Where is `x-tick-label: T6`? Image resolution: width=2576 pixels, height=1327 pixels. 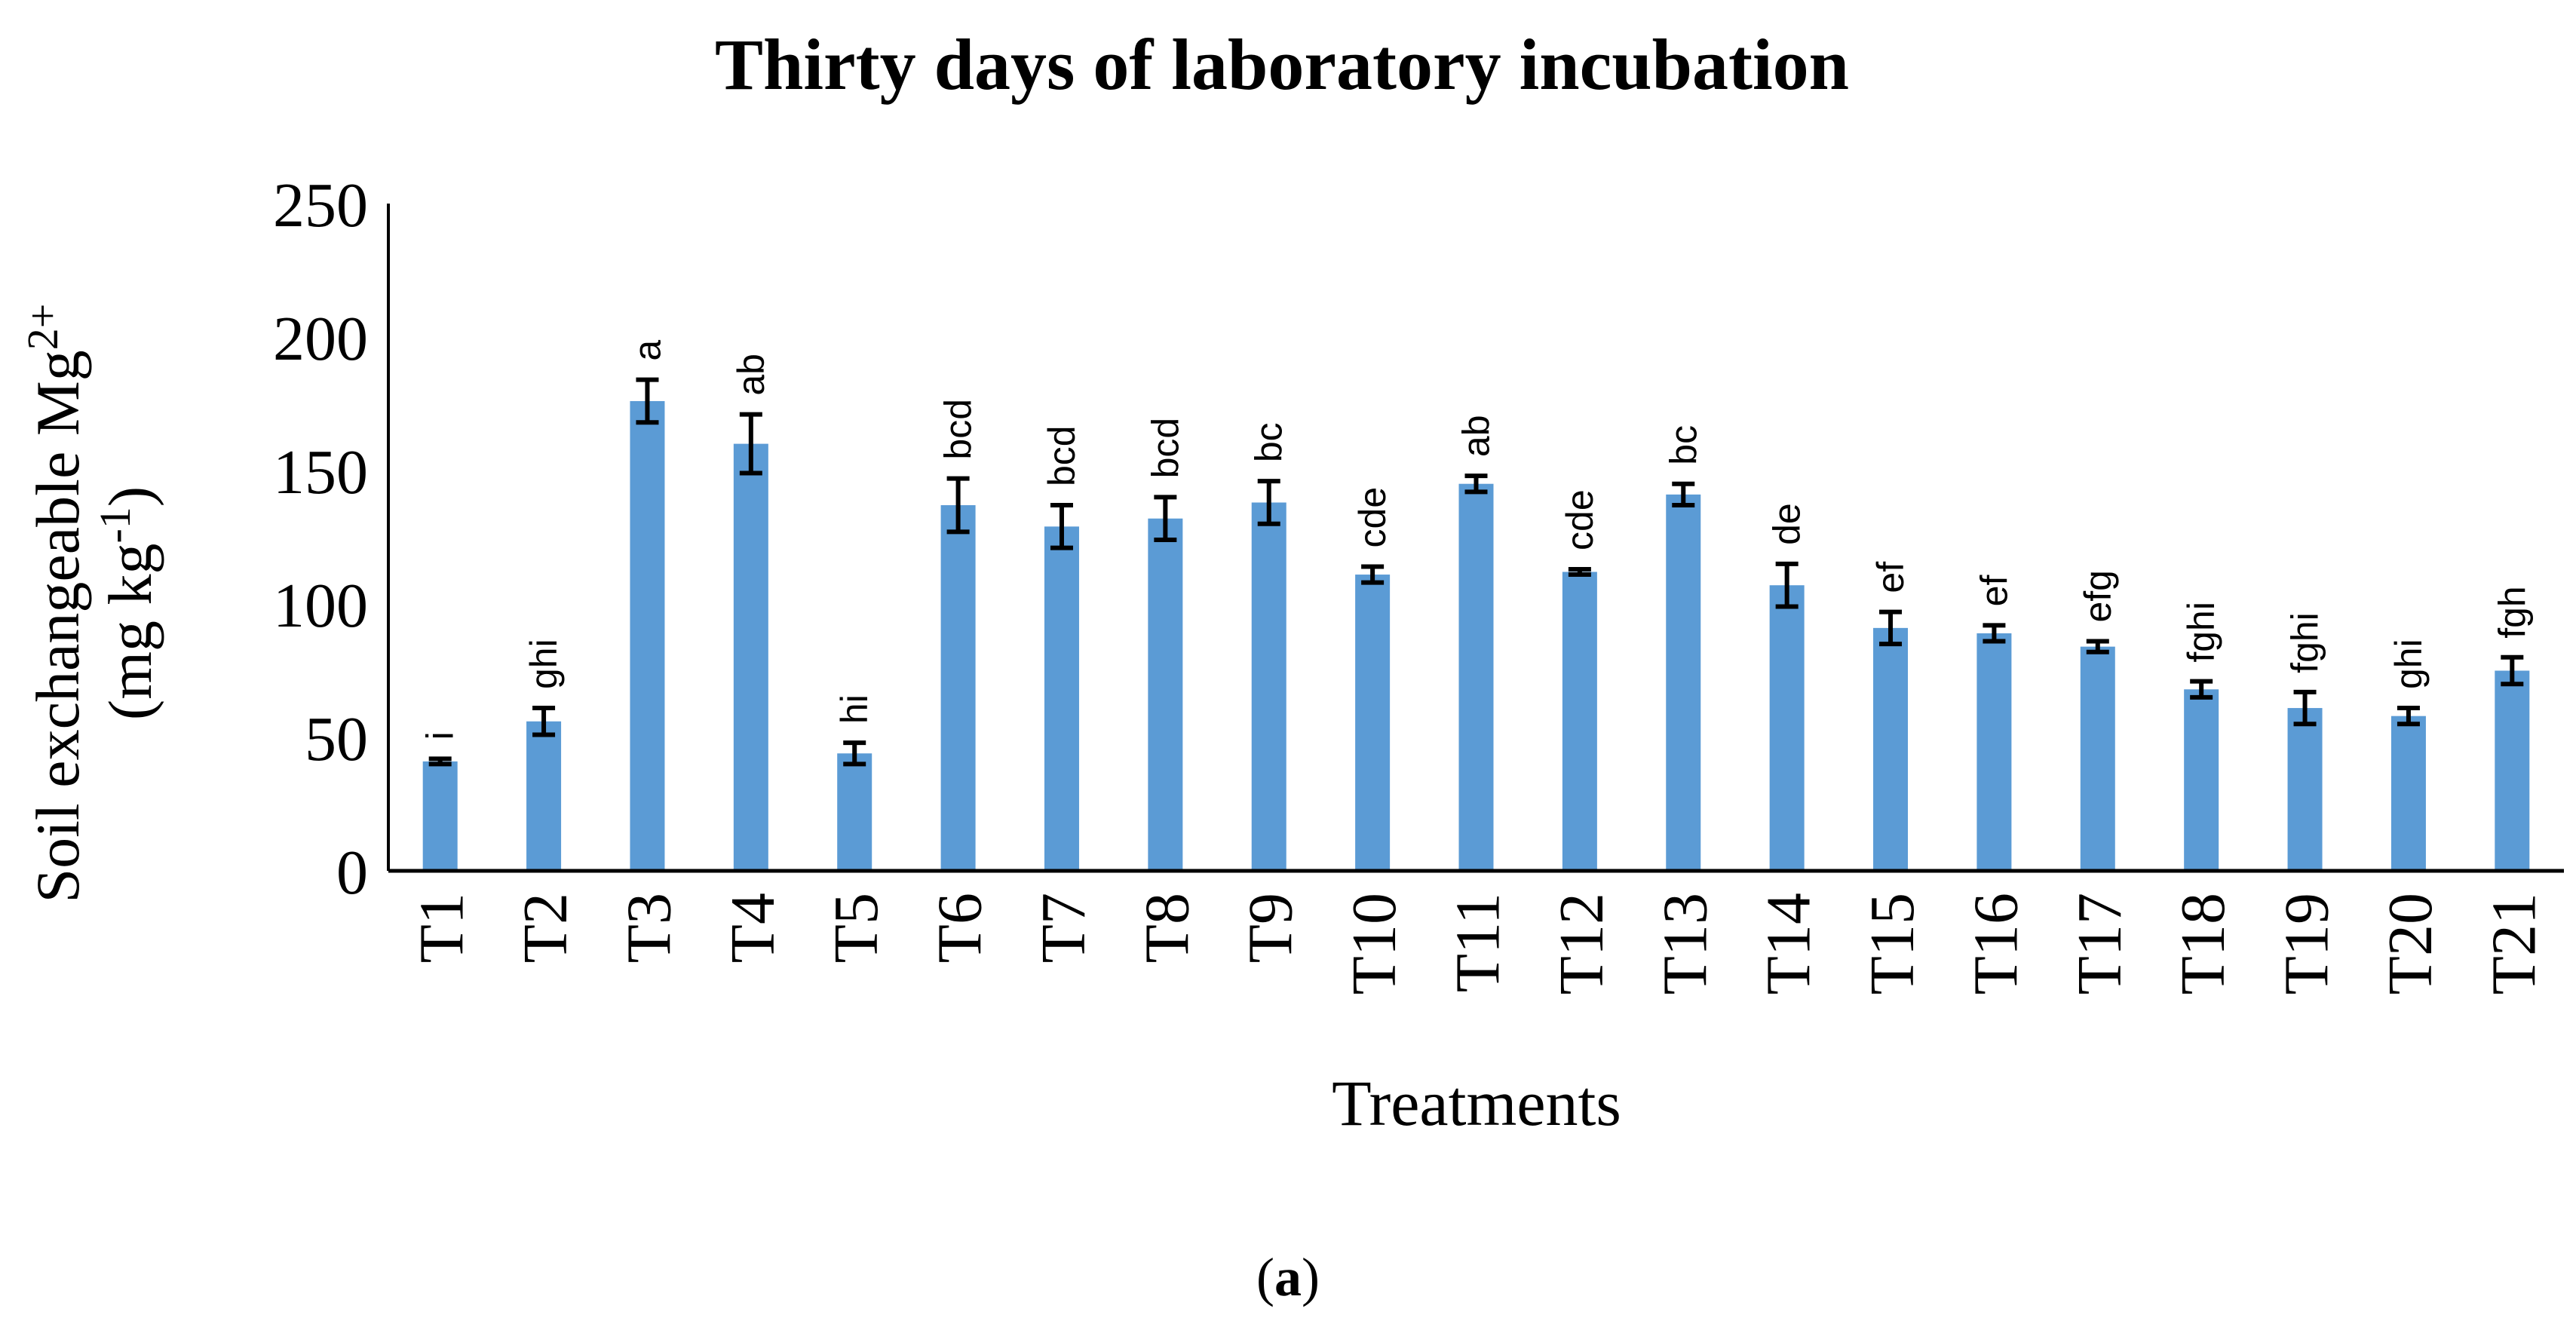
x-tick-label: T6 is located at coordinates (960, 928).